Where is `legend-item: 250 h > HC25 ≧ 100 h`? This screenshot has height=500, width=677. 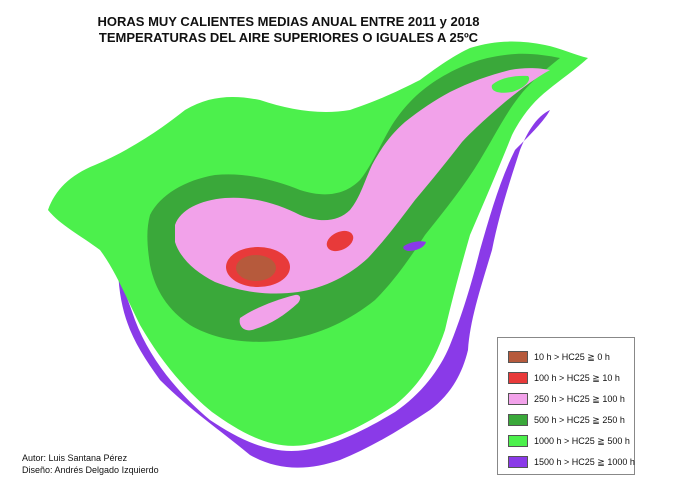 legend-item: 250 h > HC25 ≧ 100 h is located at coordinates (566, 399).